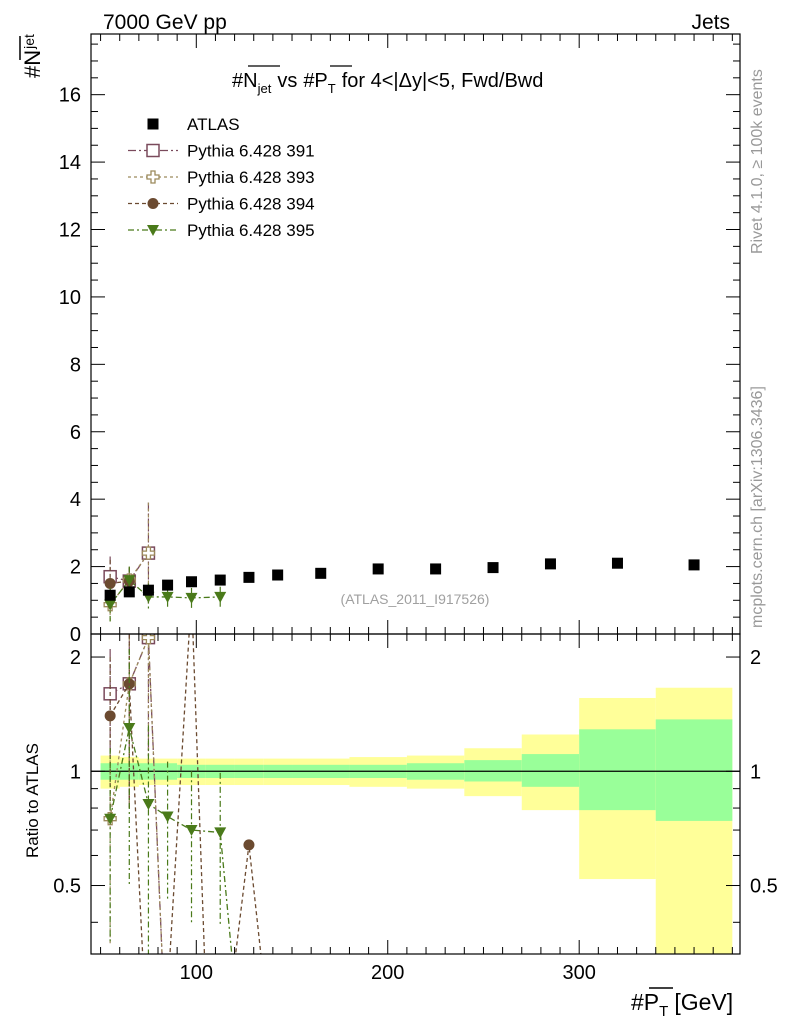 The image size is (786, 1024). What do you see at coordinates (251, 204) in the screenshot?
I see `legend-label: Pythia 6.428 394` at bounding box center [251, 204].